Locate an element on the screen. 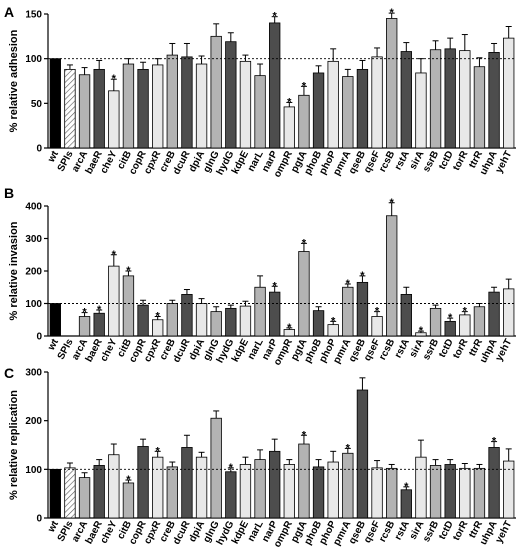 The width and height of the screenshot is (524, 550). significance-star-tctD: * is located at coordinates (450, 318).